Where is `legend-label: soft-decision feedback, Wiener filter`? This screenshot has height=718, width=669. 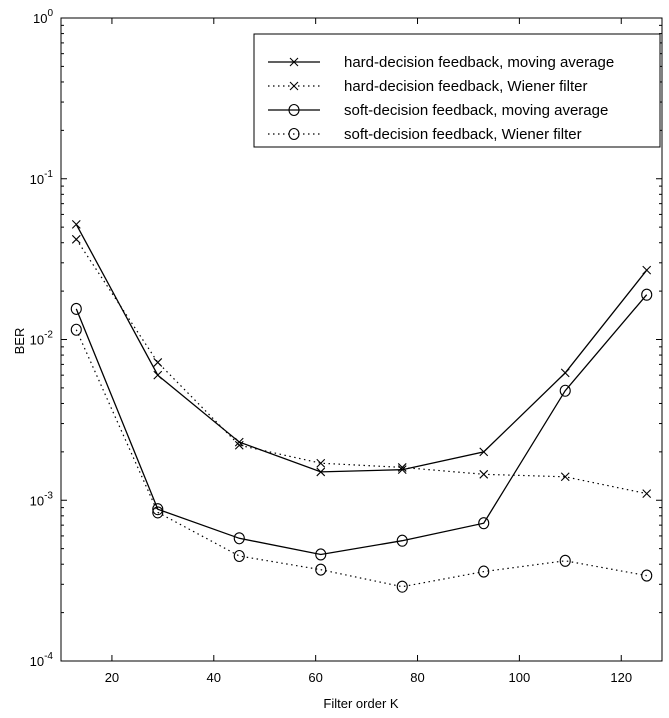
legend-label: soft-decision feedback, Wiener filter is located at coordinates (463, 134).